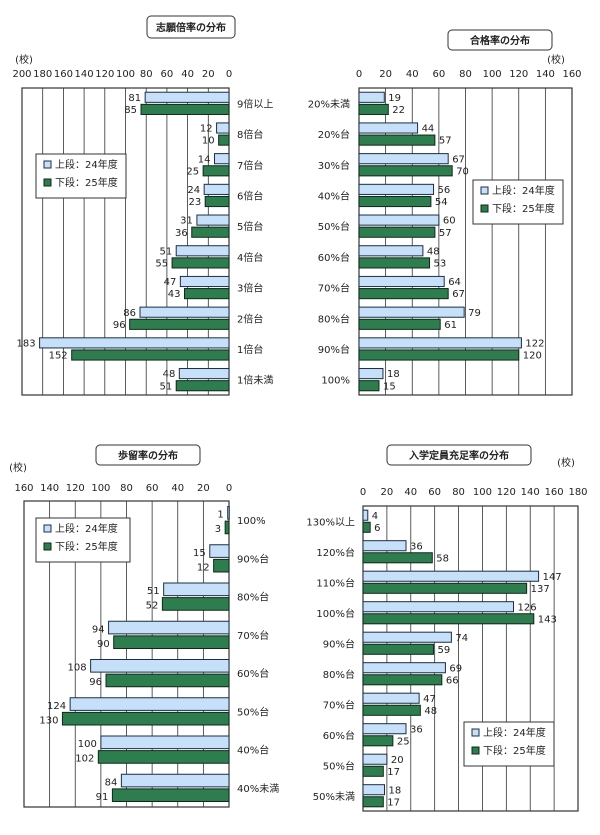 This screenshot has height=835, width=600. I want to click on data-label: 10, so click(208, 141).